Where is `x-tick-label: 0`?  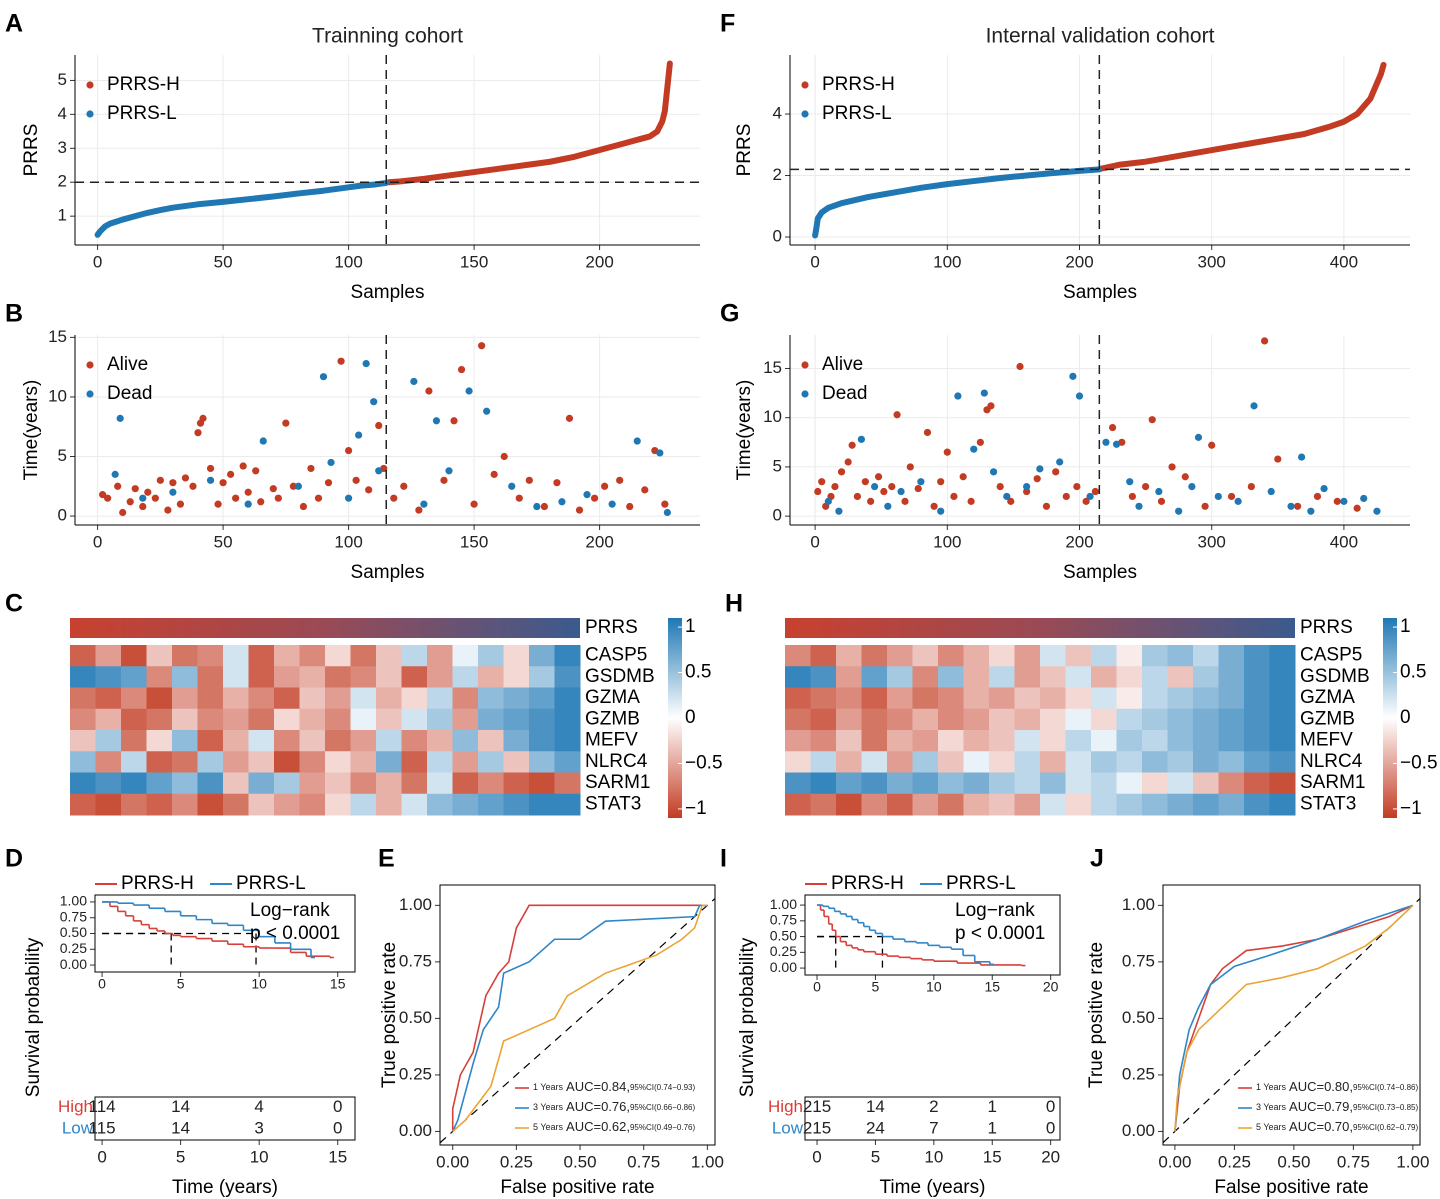 x-tick-label: 0 is located at coordinates (816, 1156).